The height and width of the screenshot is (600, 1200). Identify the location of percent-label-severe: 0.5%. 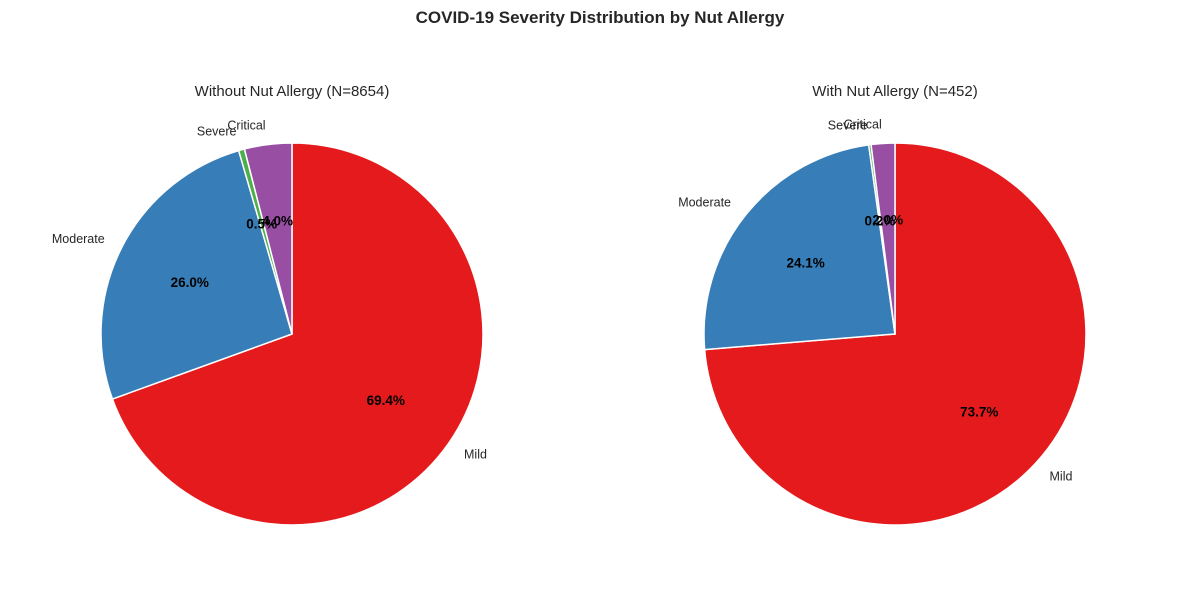
(261, 224).